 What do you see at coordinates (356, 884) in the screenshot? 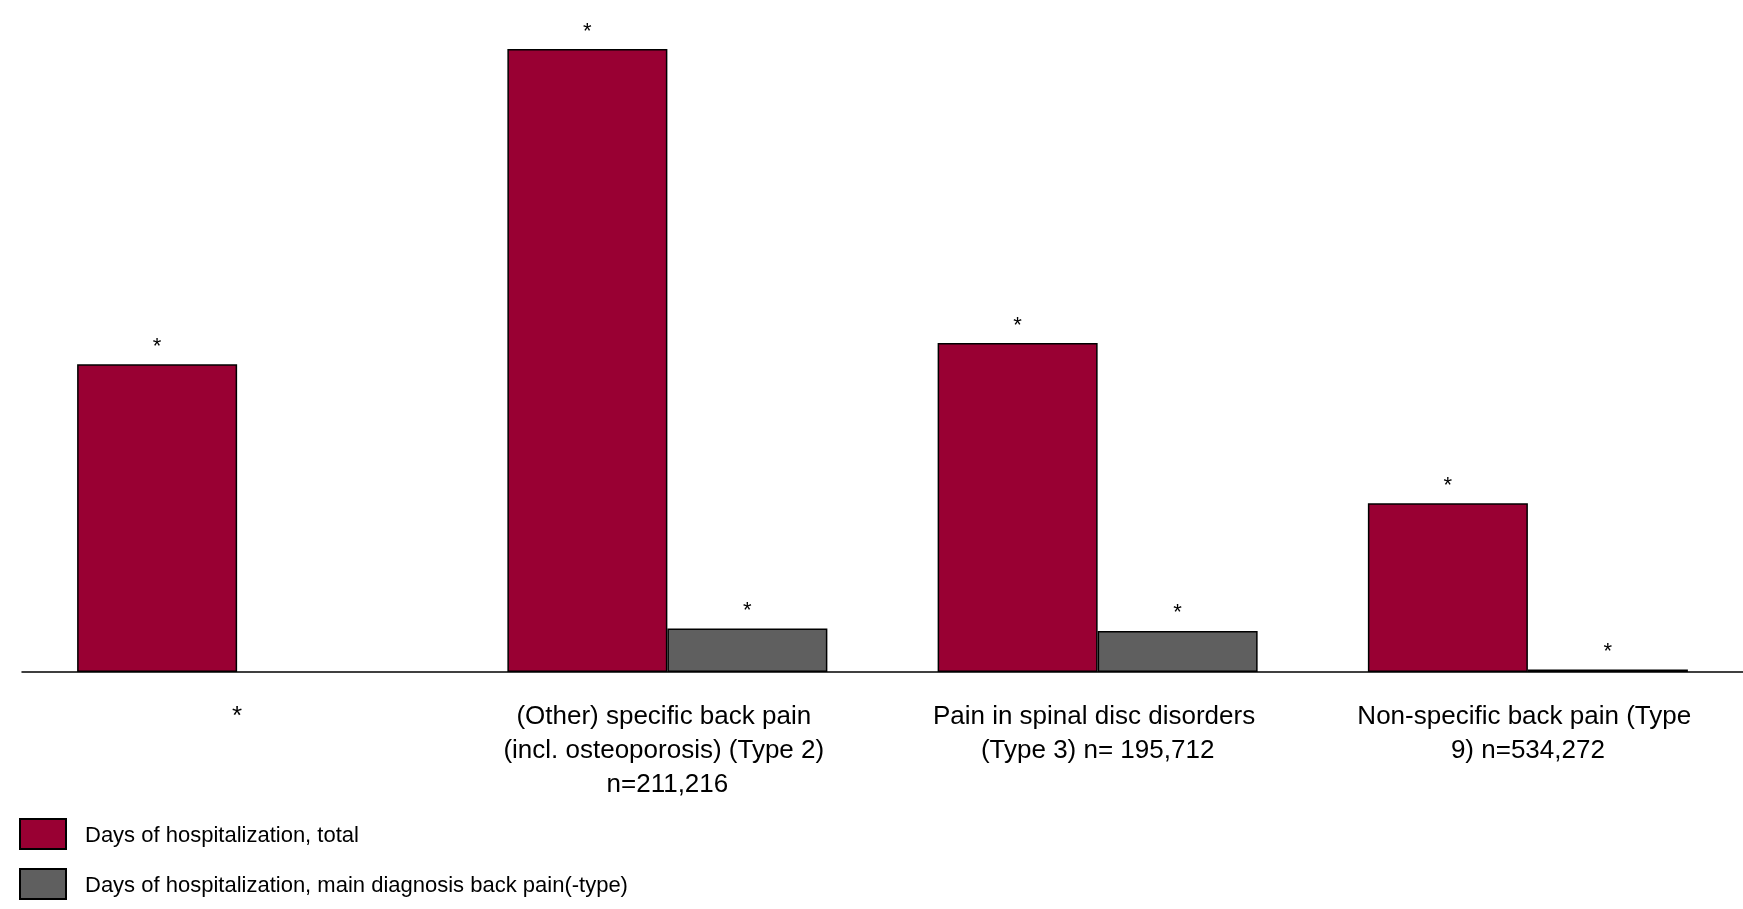
I see `legend-label: Days of hospitalization, main diagnosis back pain(-type)` at bounding box center [356, 884].